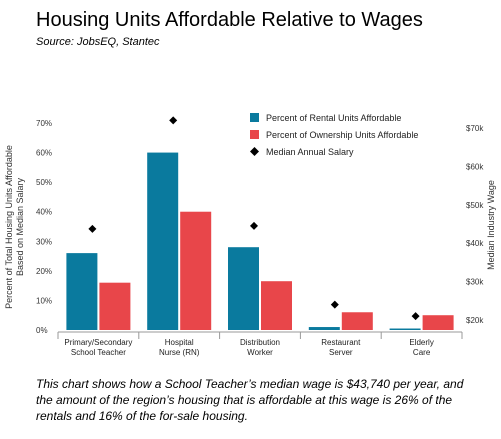 This screenshot has height=439, width=501. Describe the element at coordinates (475, 282) in the screenshot. I see `y-right-tick-label: $30k` at that location.